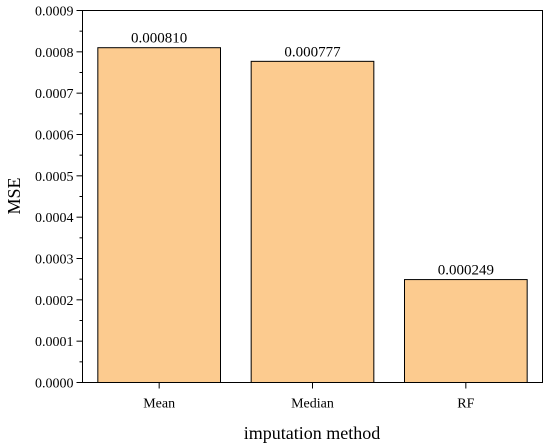  What do you see at coordinates (54, 53) in the screenshot?
I see `y-tick-label: 0.0008` at bounding box center [54, 53].